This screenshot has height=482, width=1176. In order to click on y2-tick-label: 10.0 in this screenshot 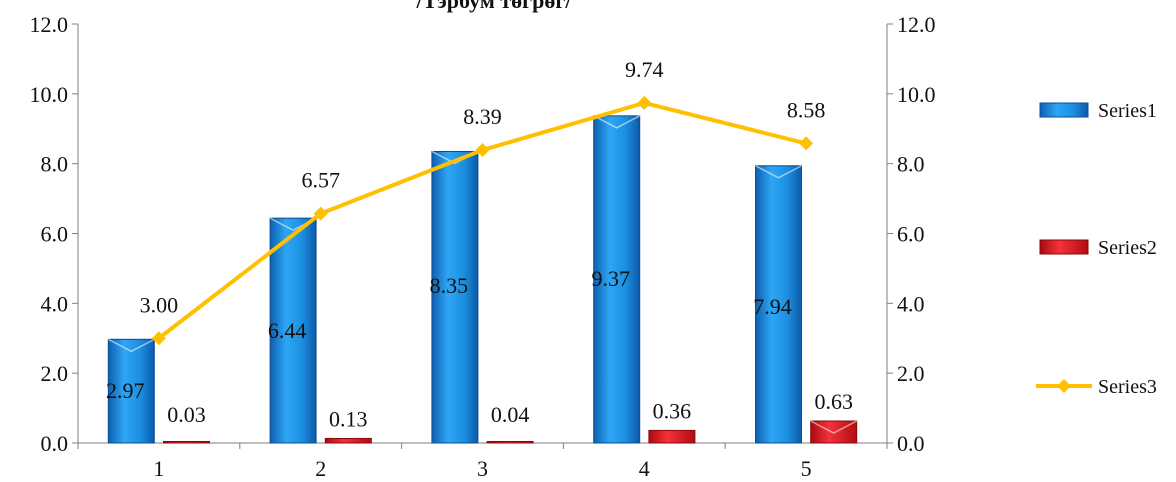, I will do `click(916, 94)`.